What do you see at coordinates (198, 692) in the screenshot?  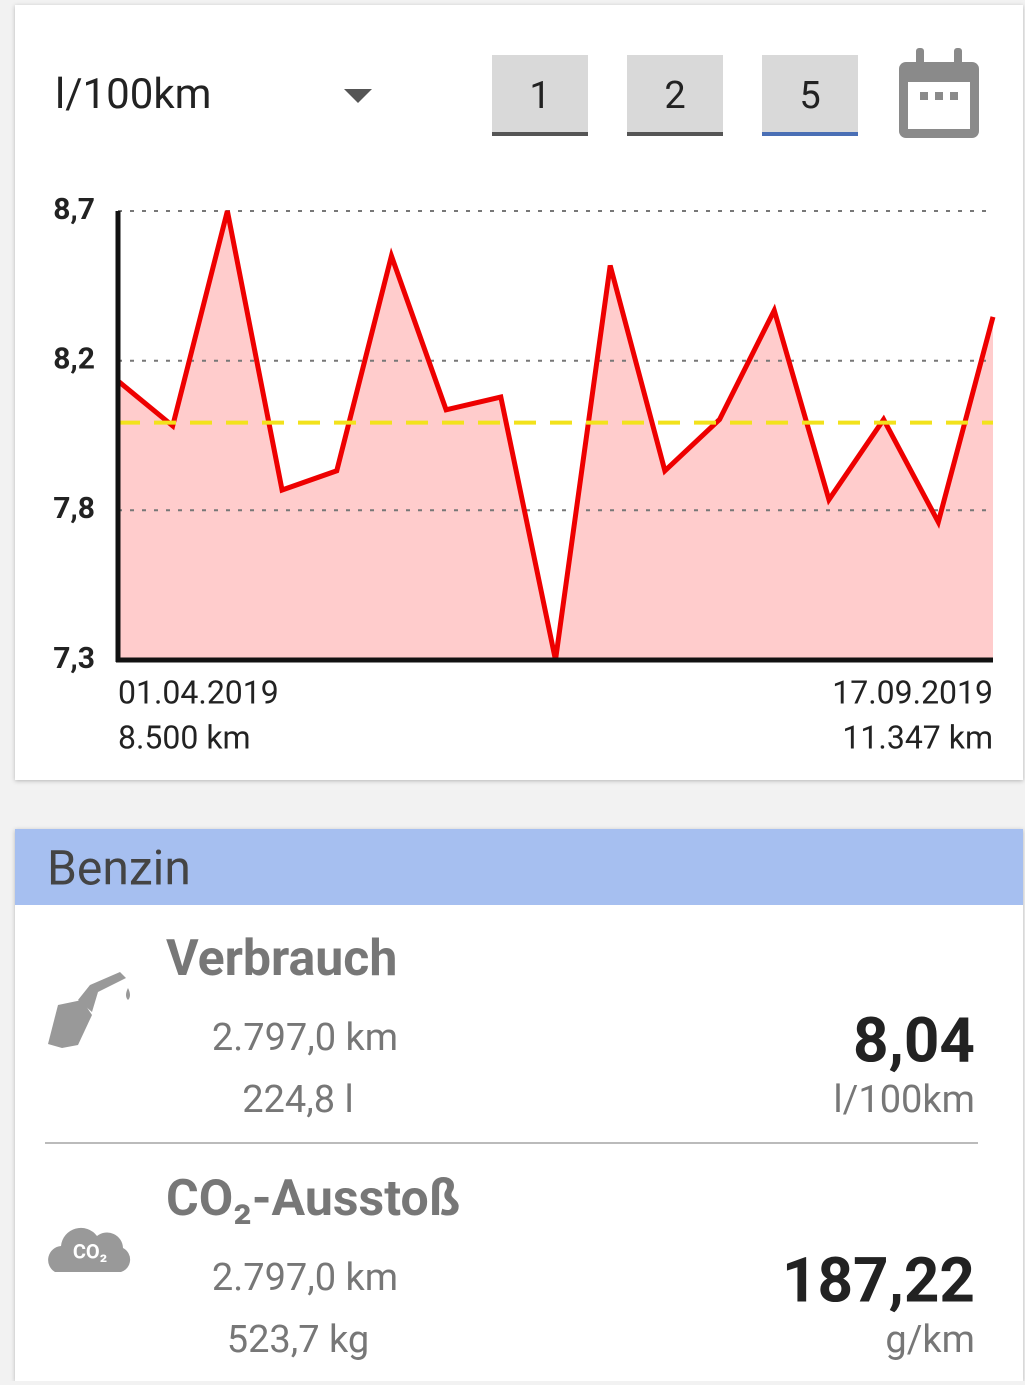 I see `x-tick-label: 01.04.2019` at bounding box center [198, 692].